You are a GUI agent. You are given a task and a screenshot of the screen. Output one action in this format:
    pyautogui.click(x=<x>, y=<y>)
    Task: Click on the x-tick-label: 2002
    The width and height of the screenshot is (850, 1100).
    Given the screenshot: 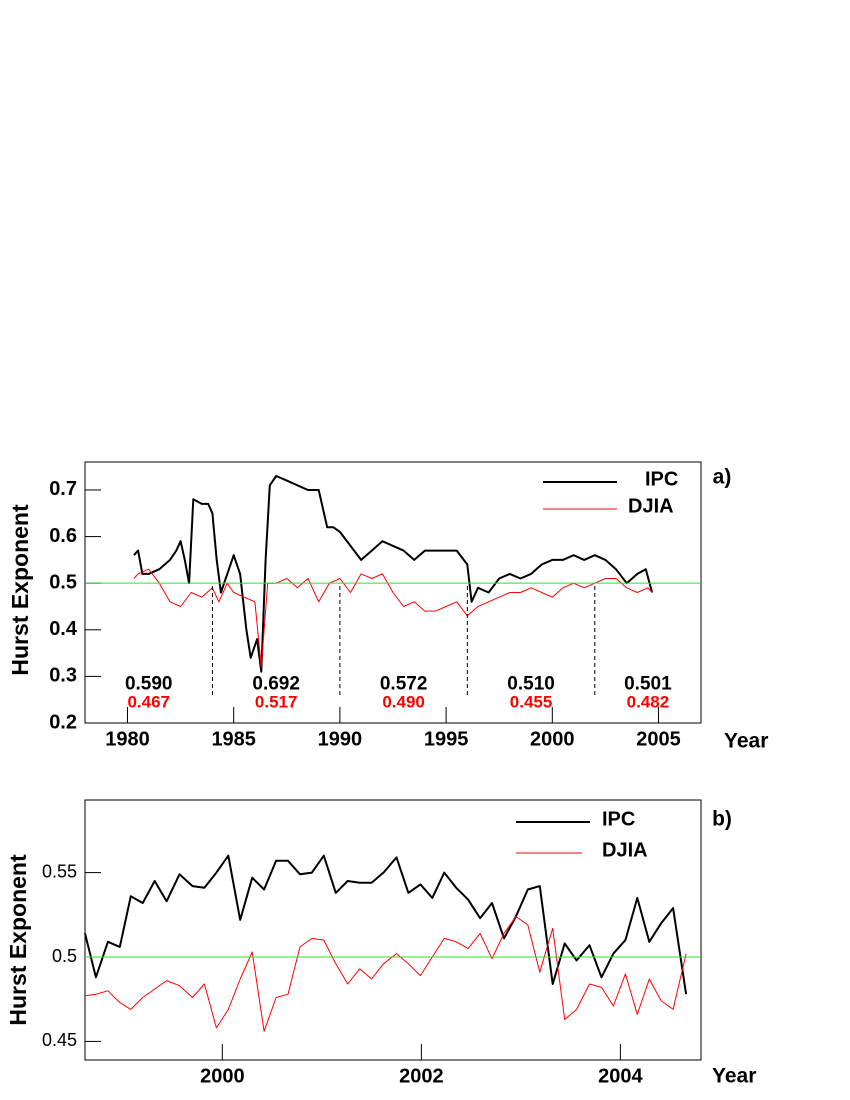 What is the action you would take?
    pyautogui.click(x=421, y=1076)
    